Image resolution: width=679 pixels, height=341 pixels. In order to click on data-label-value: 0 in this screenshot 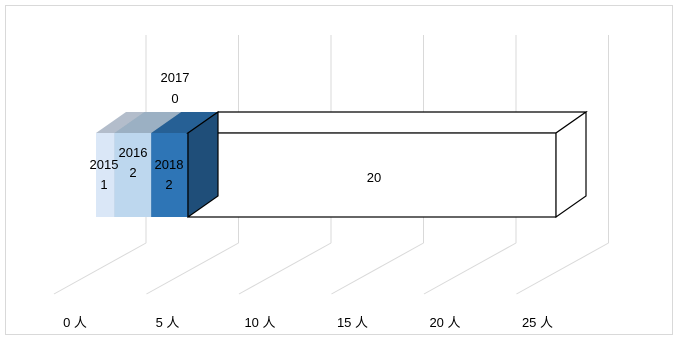, I will do `click(174, 98)`.